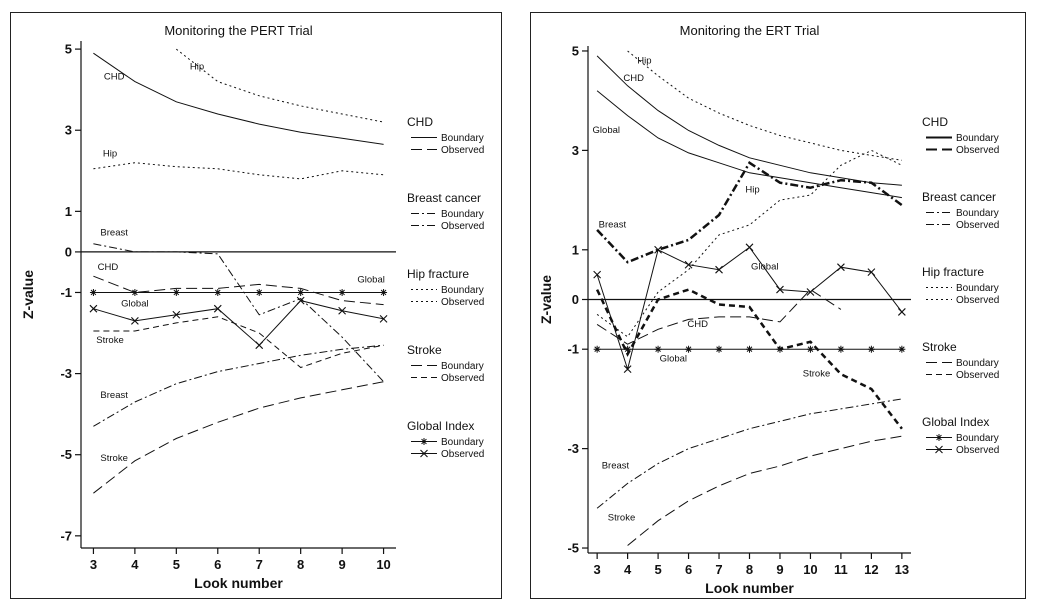 The width and height of the screenshot is (1037, 609). Describe the element at coordinates (764, 490) in the screenshot. I see `series-line-stroke-boundary` at that location.